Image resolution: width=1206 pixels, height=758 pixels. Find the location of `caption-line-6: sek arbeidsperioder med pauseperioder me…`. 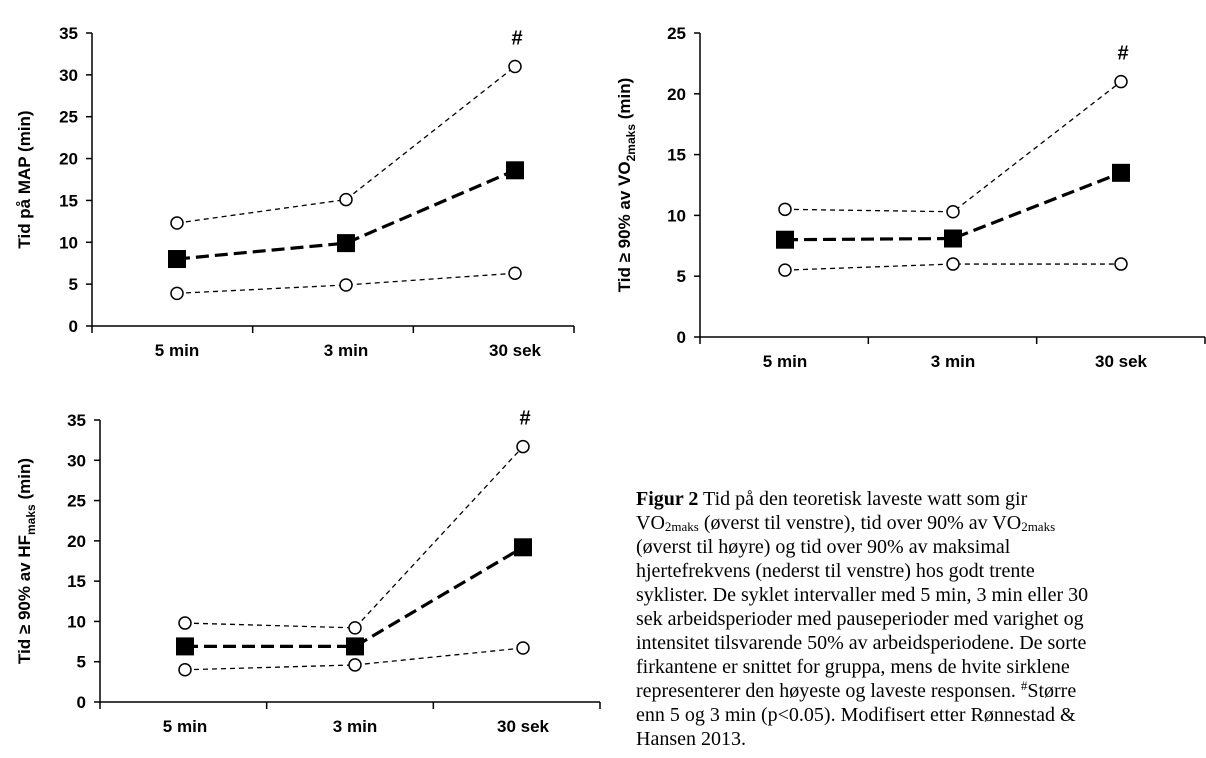

caption-line-6: sek arbeidsperioder med pauseperioder me… is located at coordinates (921, 619).